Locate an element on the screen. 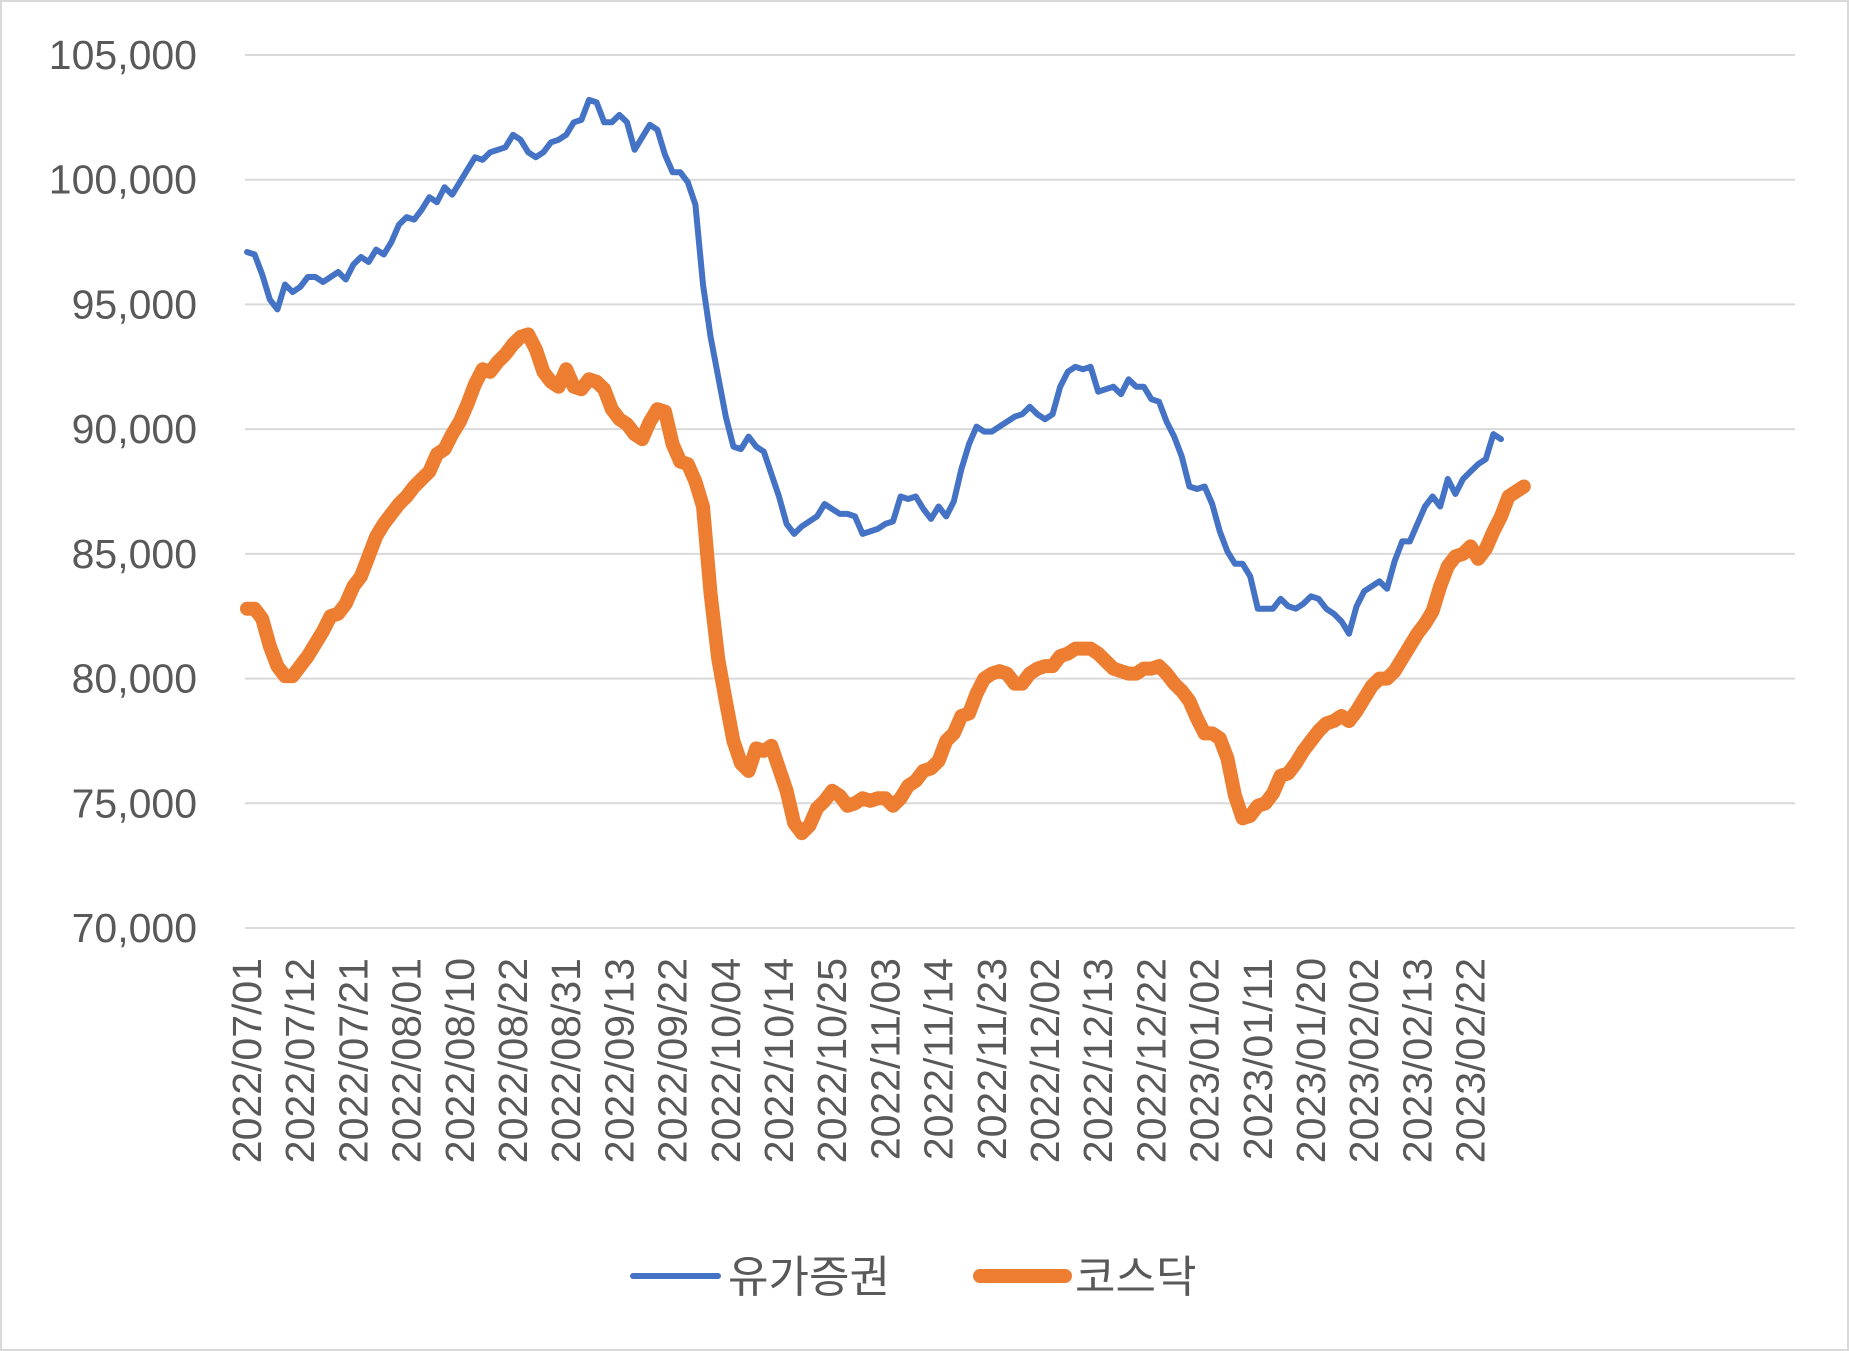 Image resolution: width=1849 pixels, height=1351 pixels. x-tick-label: 2023/02/02 is located at coordinates (1364, 1060).